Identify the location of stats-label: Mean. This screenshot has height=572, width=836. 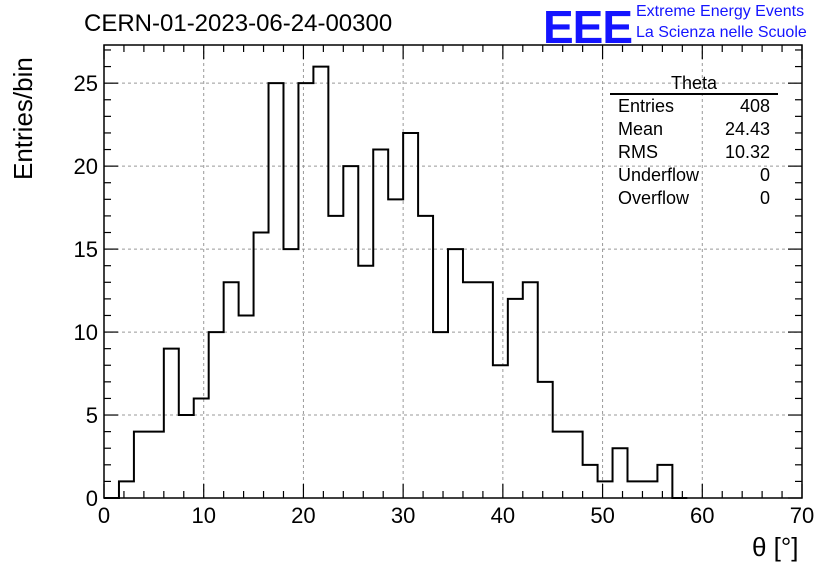
(641, 129).